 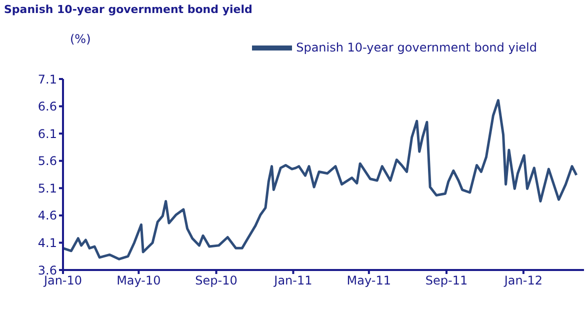 What do you see at coordinates (80, 39) in the screenshot?
I see `y-axis-title: (%)` at bounding box center [80, 39].